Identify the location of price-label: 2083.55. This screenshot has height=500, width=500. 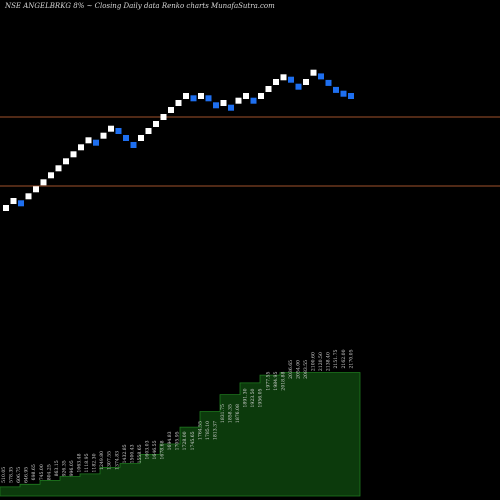
(306, 369).